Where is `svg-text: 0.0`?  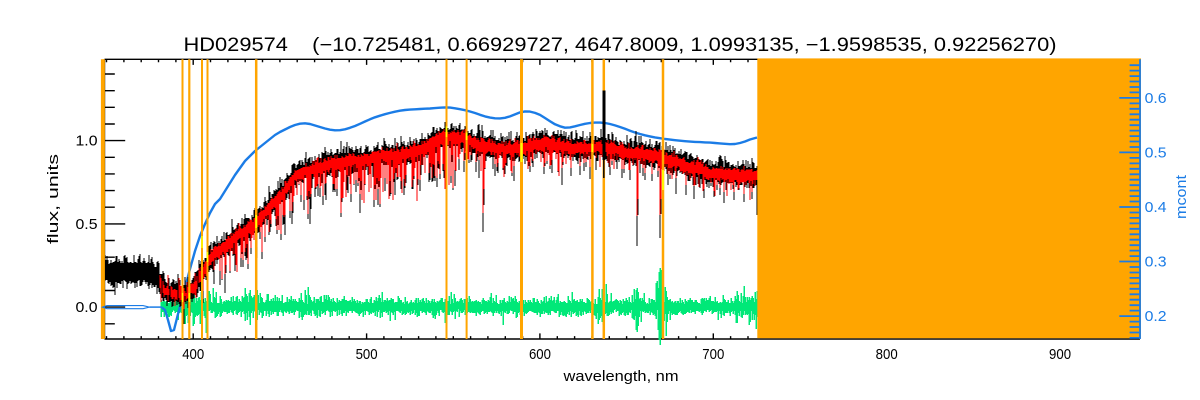
svg-text: 0.0 is located at coordinates (87, 307).